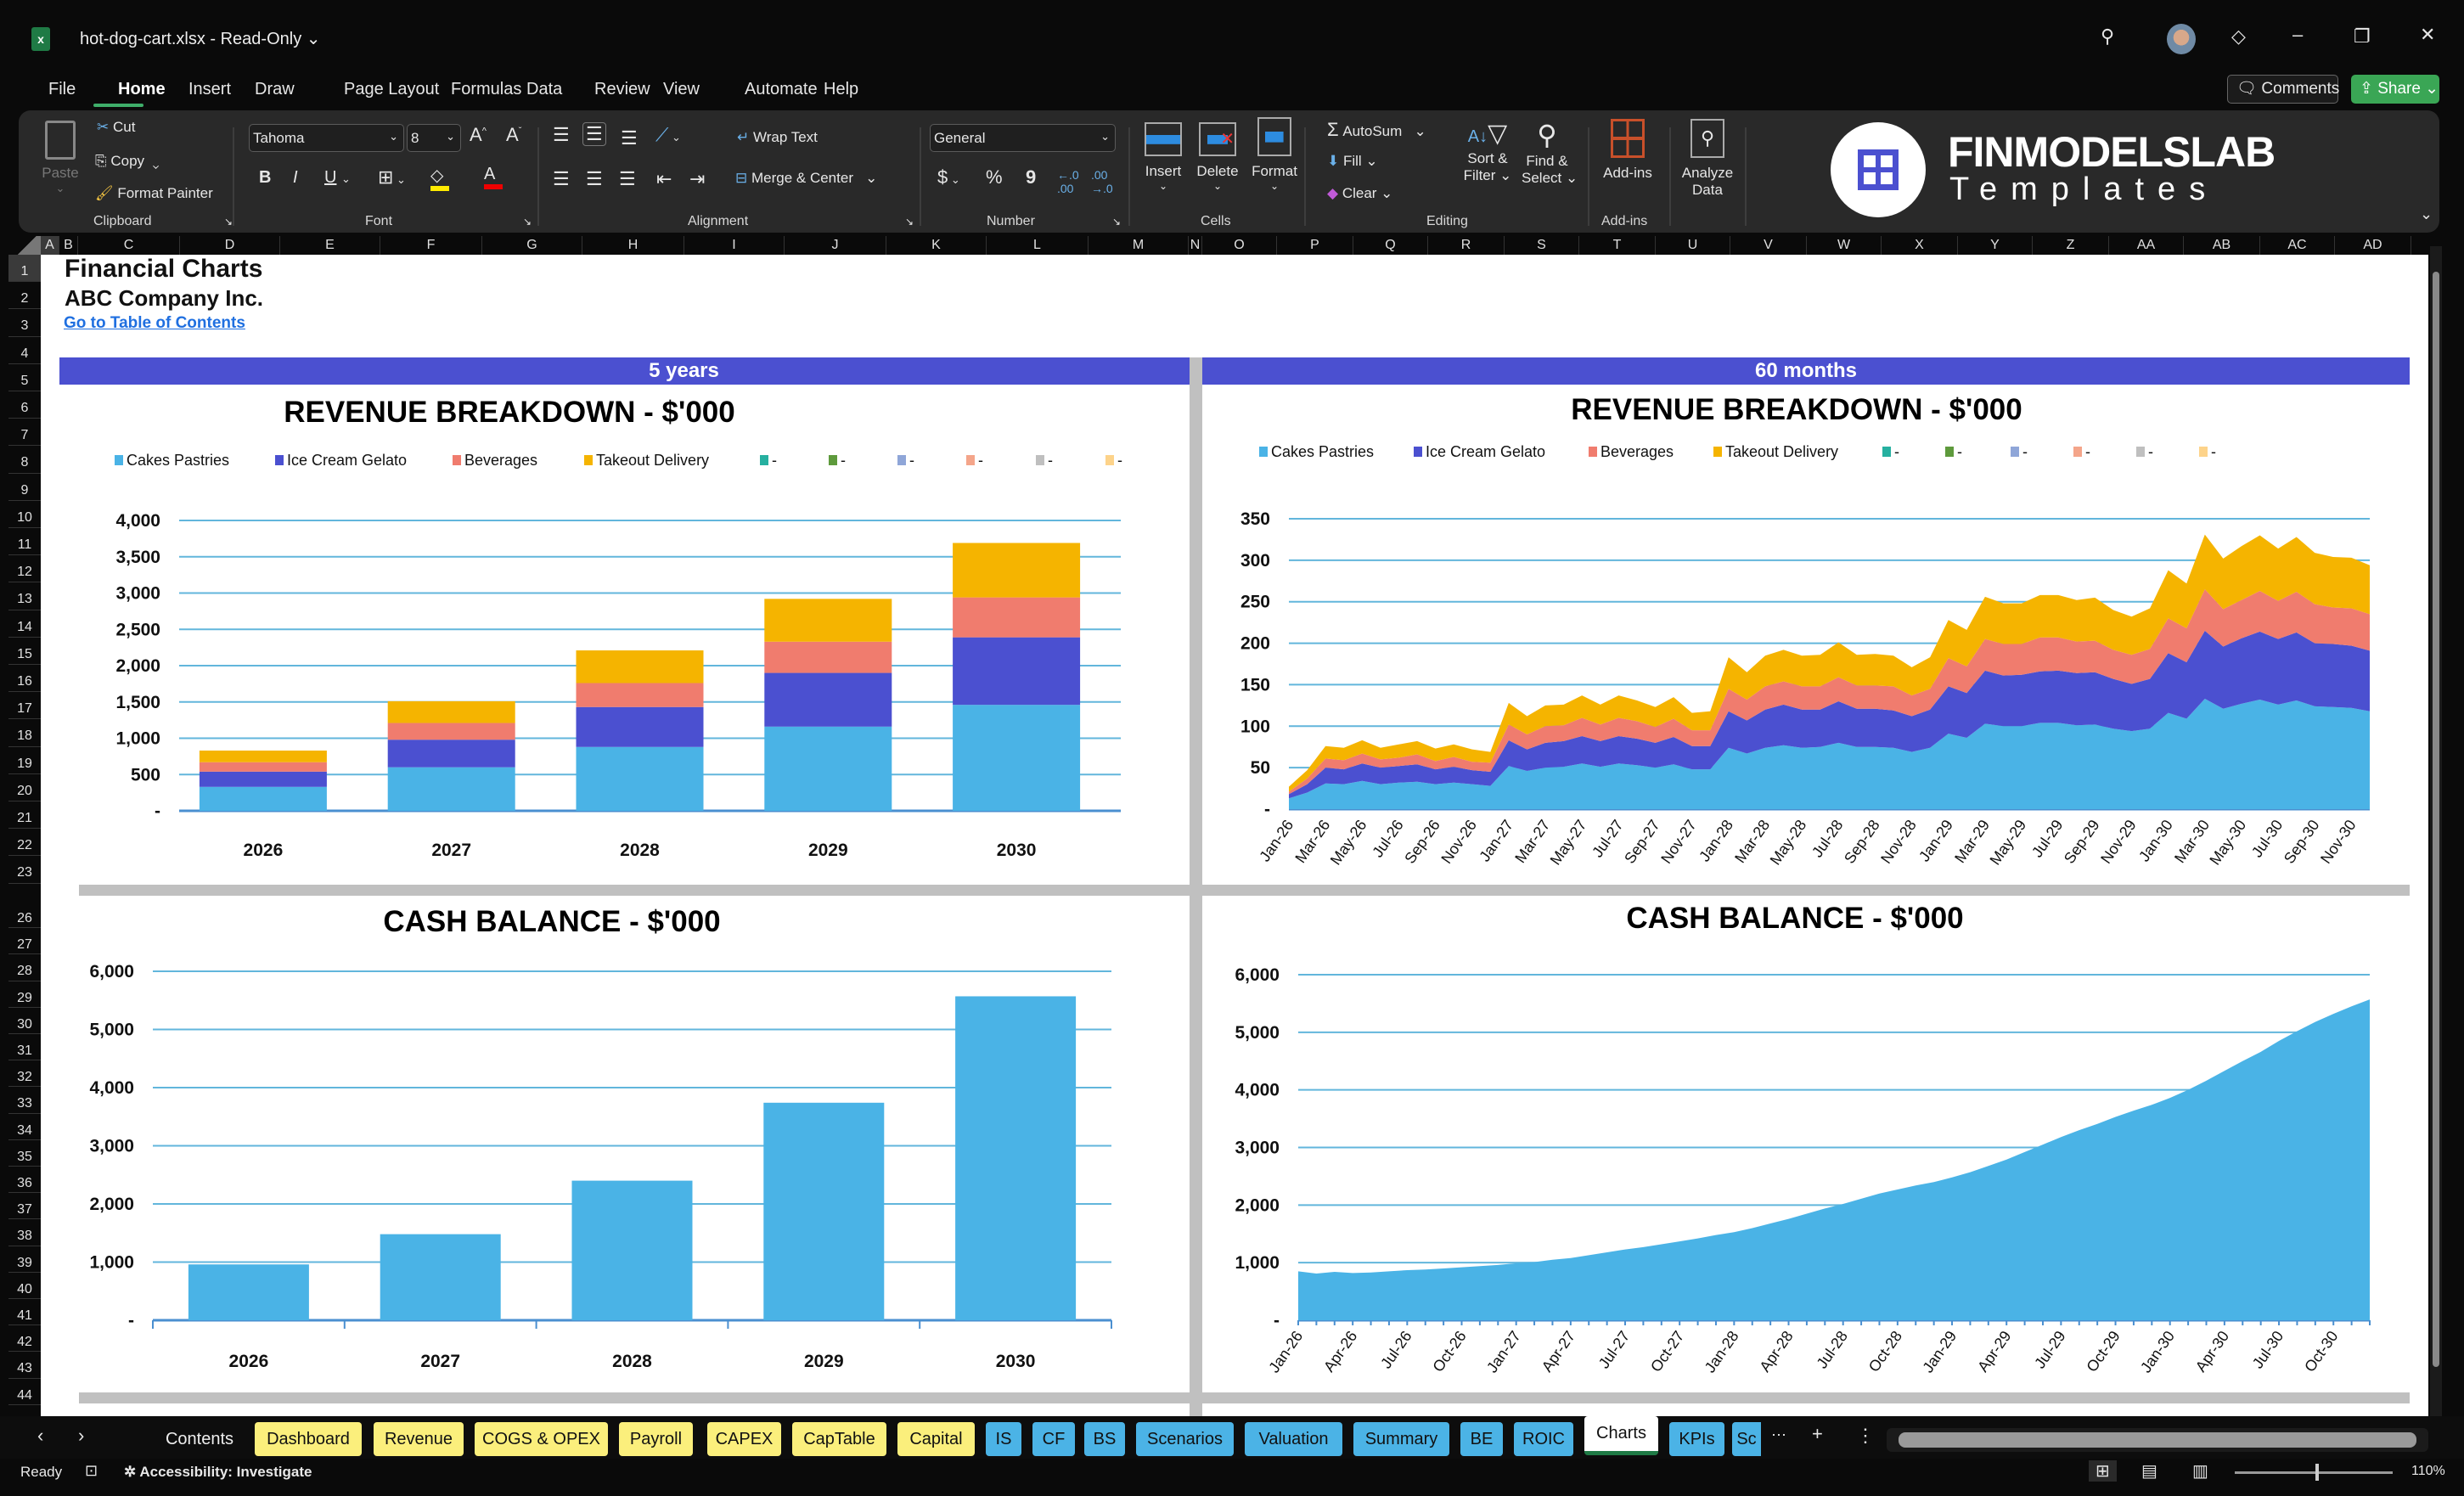  Describe the element at coordinates (2428, 34) in the screenshot. I see `close-icon: ✕` at that location.